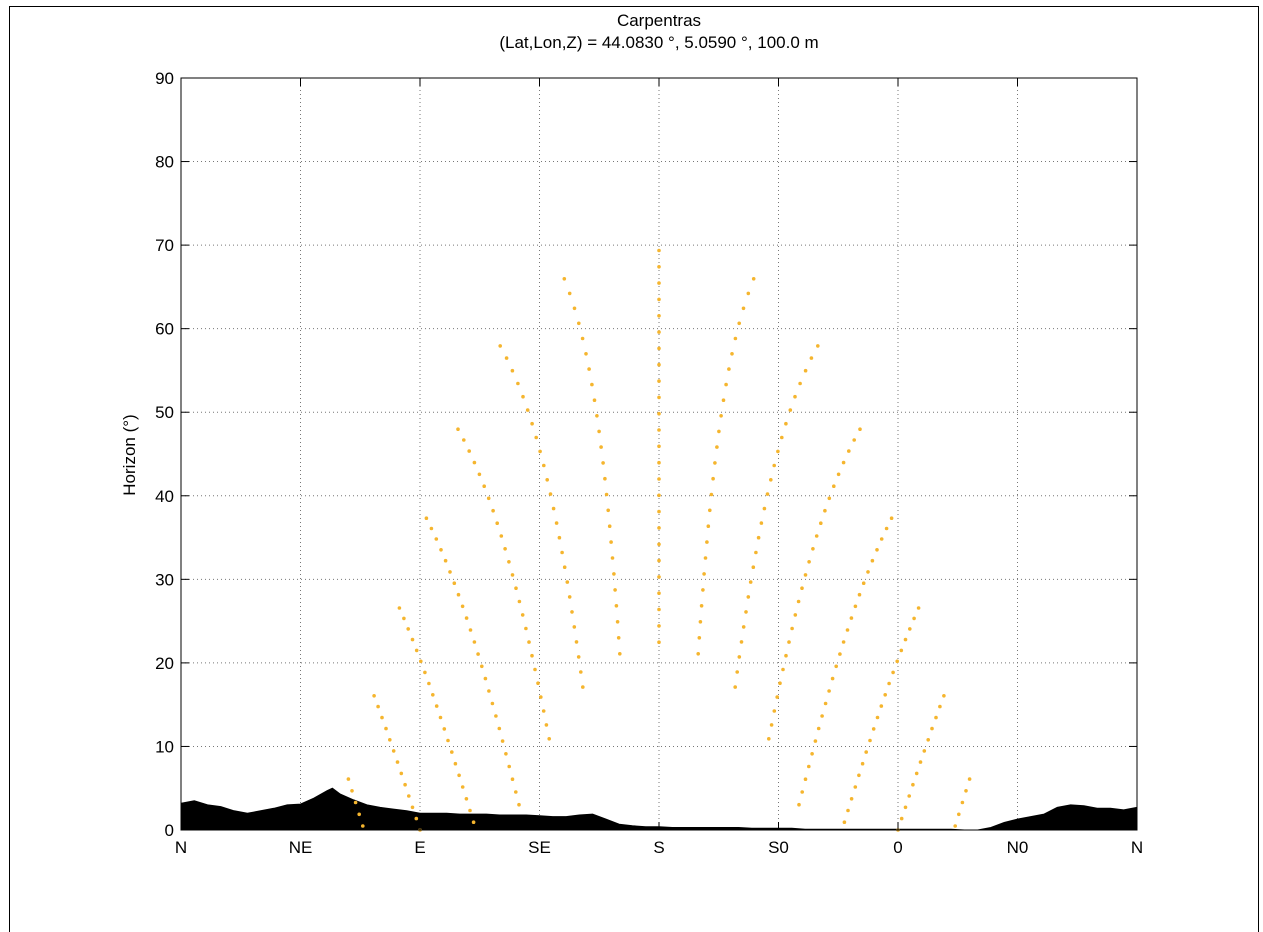 The width and height of the screenshot is (1263, 932). I want to click on y-tick-label: 80, so click(164, 162).